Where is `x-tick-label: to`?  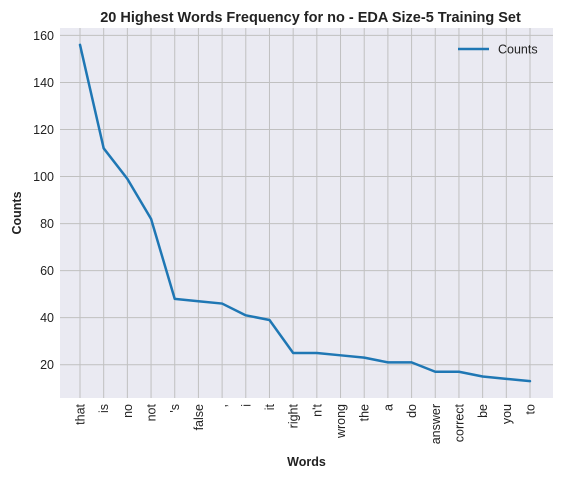
x-tick-label: to is located at coordinates (531, 409).